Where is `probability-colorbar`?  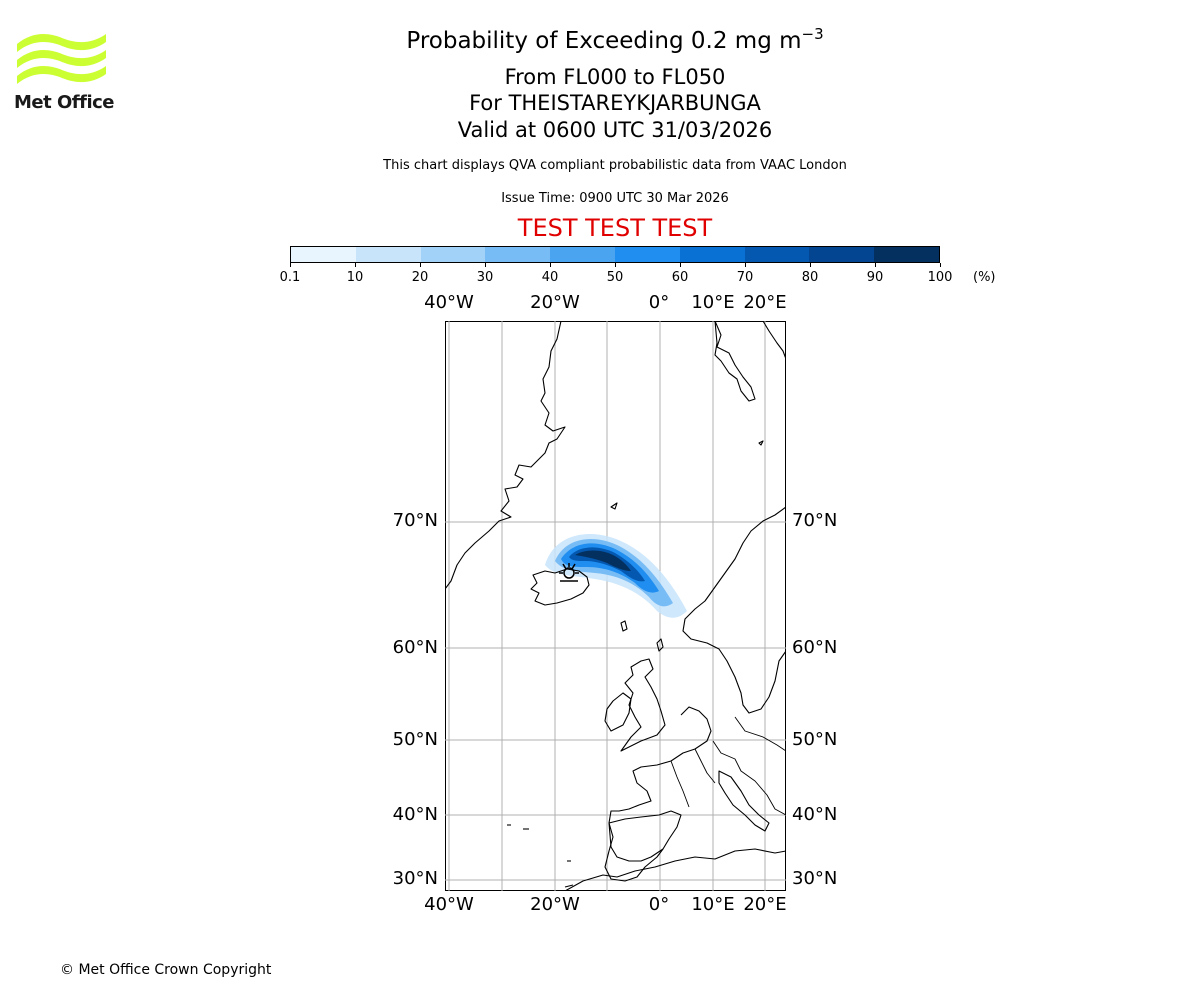 probability-colorbar is located at coordinates (615, 254).